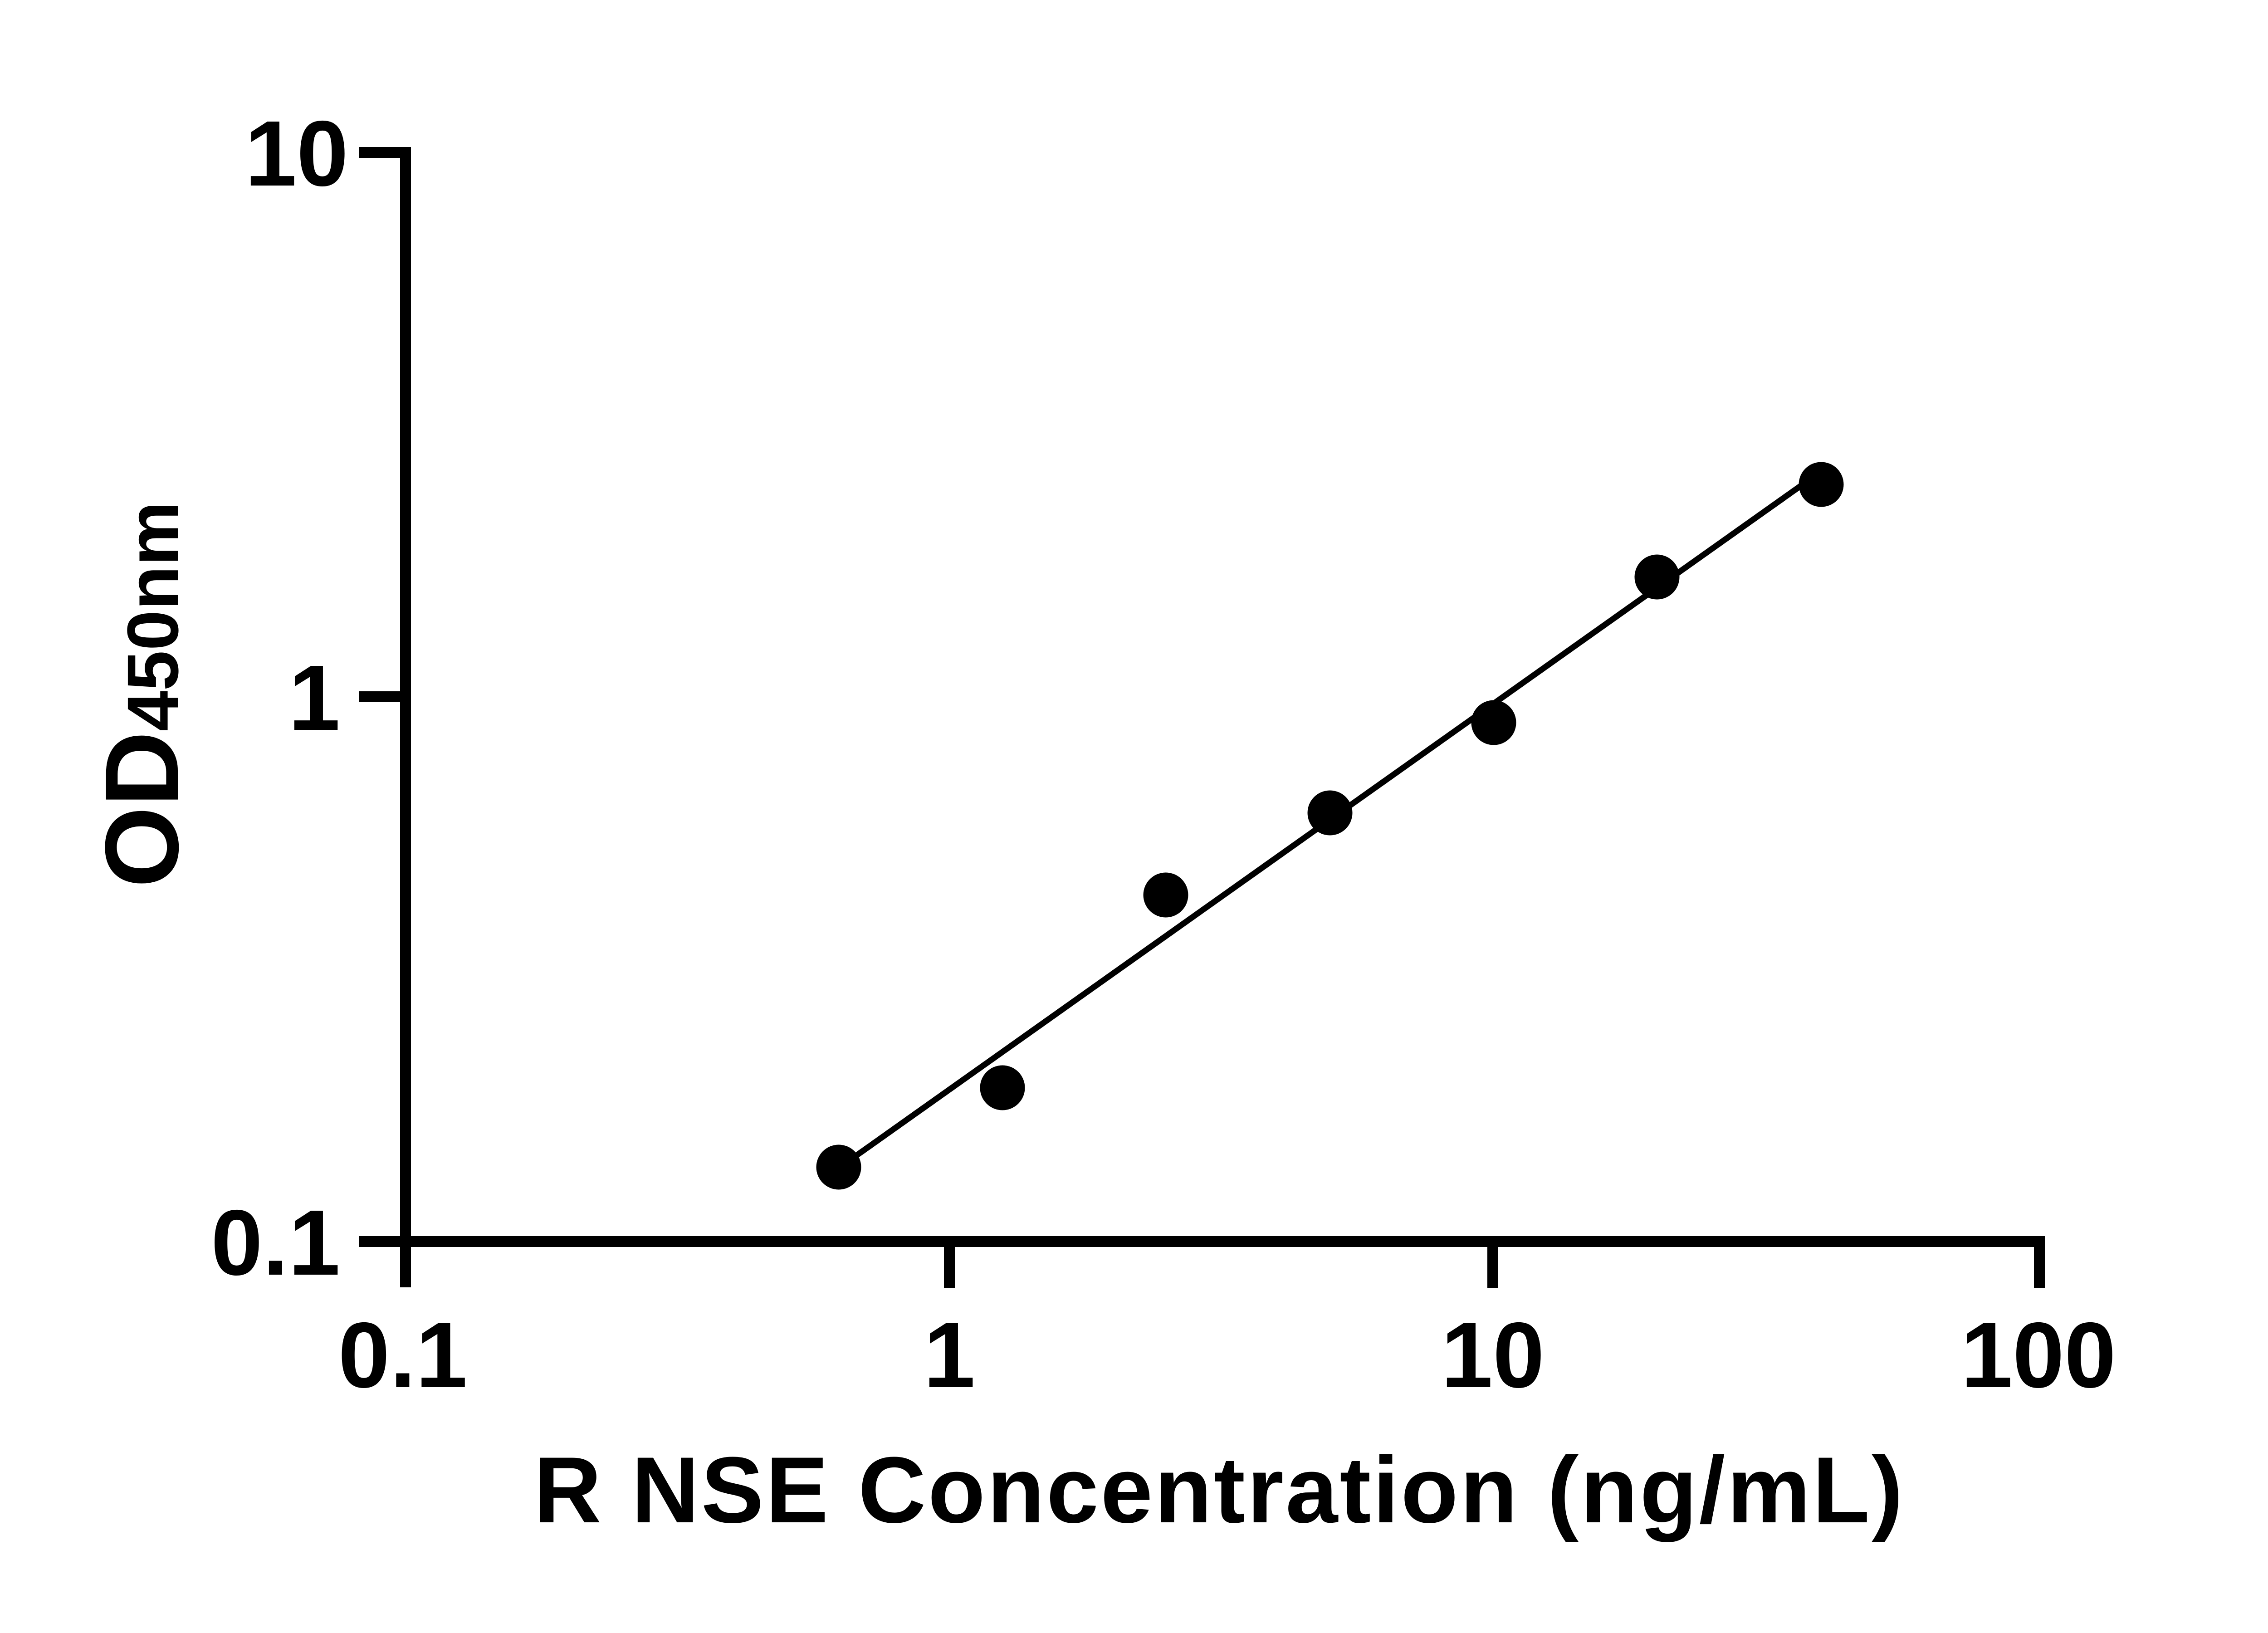 This screenshot has width=2268, height=1633. What do you see at coordinates (2038, 1355) in the screenshot?
I see `svg-text: 100` at bounding box center [2038, 1355].